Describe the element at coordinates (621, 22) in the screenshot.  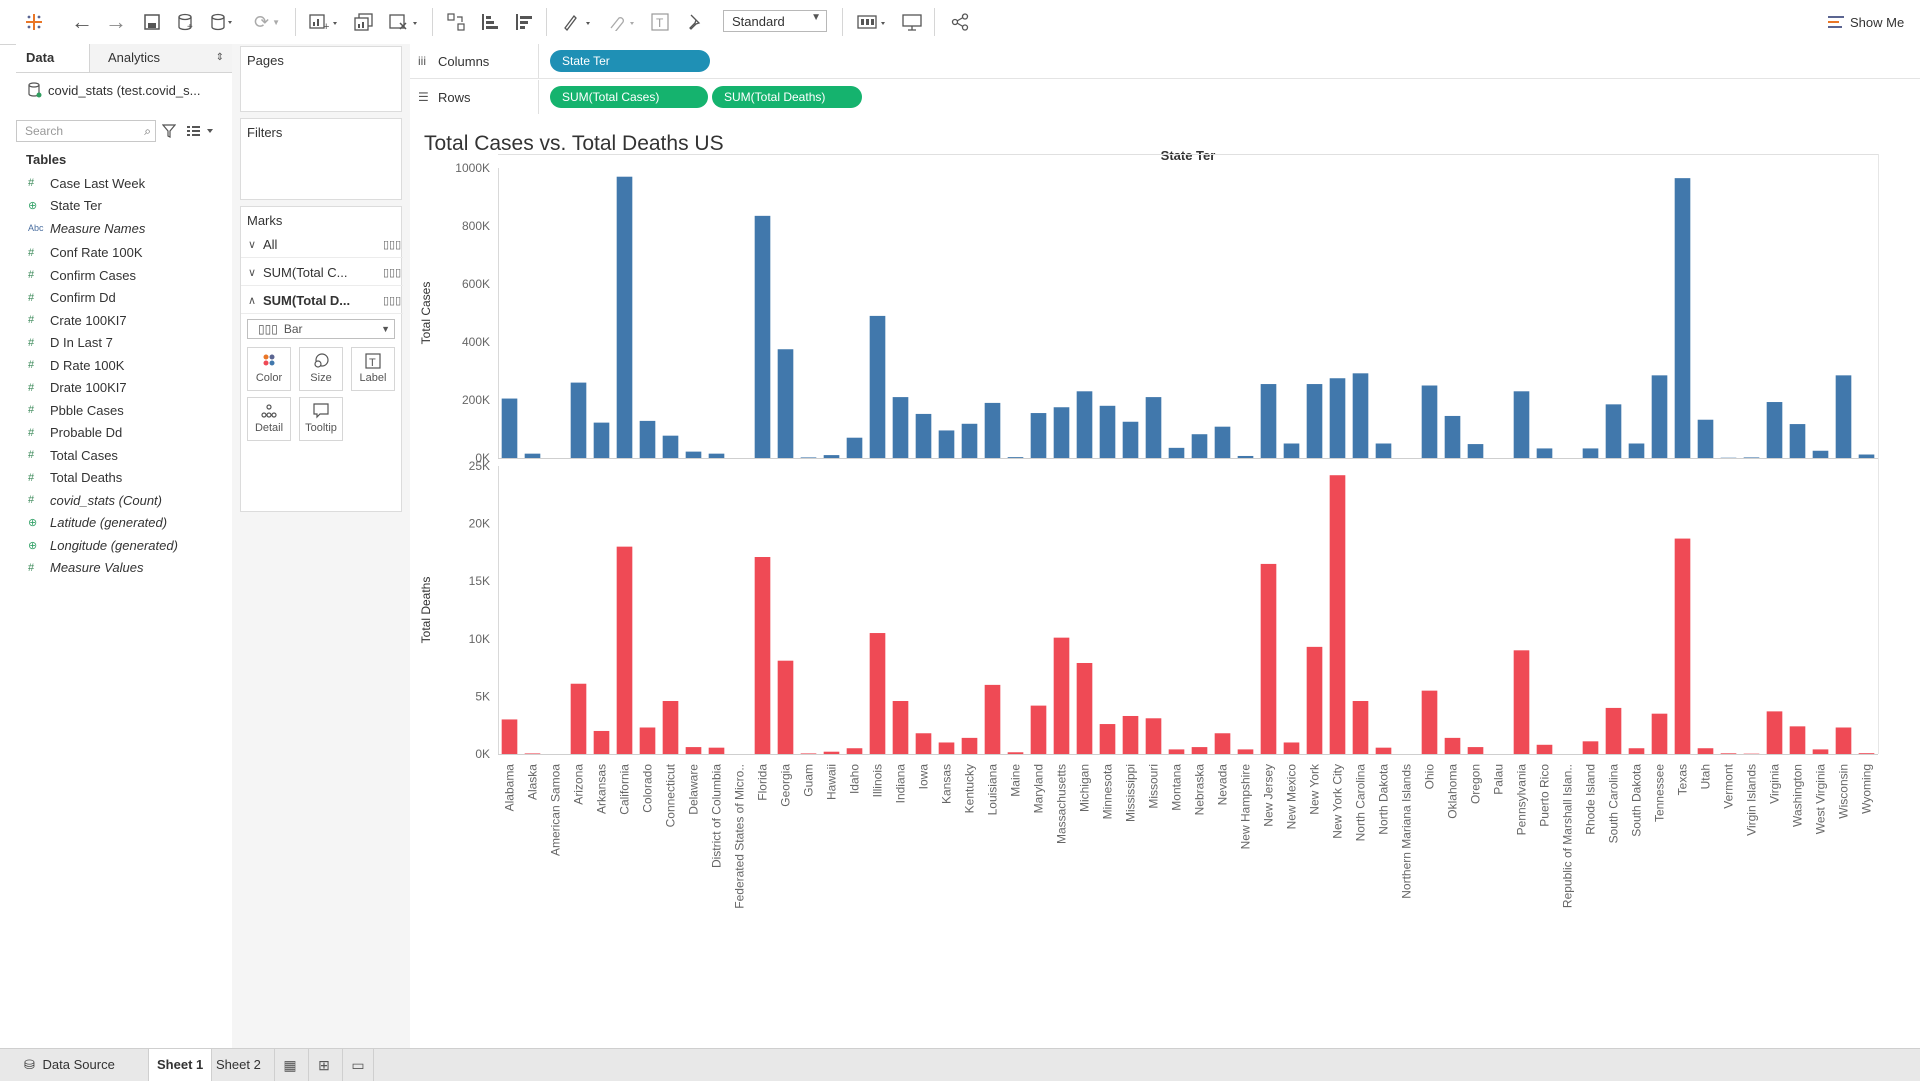
I see `group-icon` at that location.